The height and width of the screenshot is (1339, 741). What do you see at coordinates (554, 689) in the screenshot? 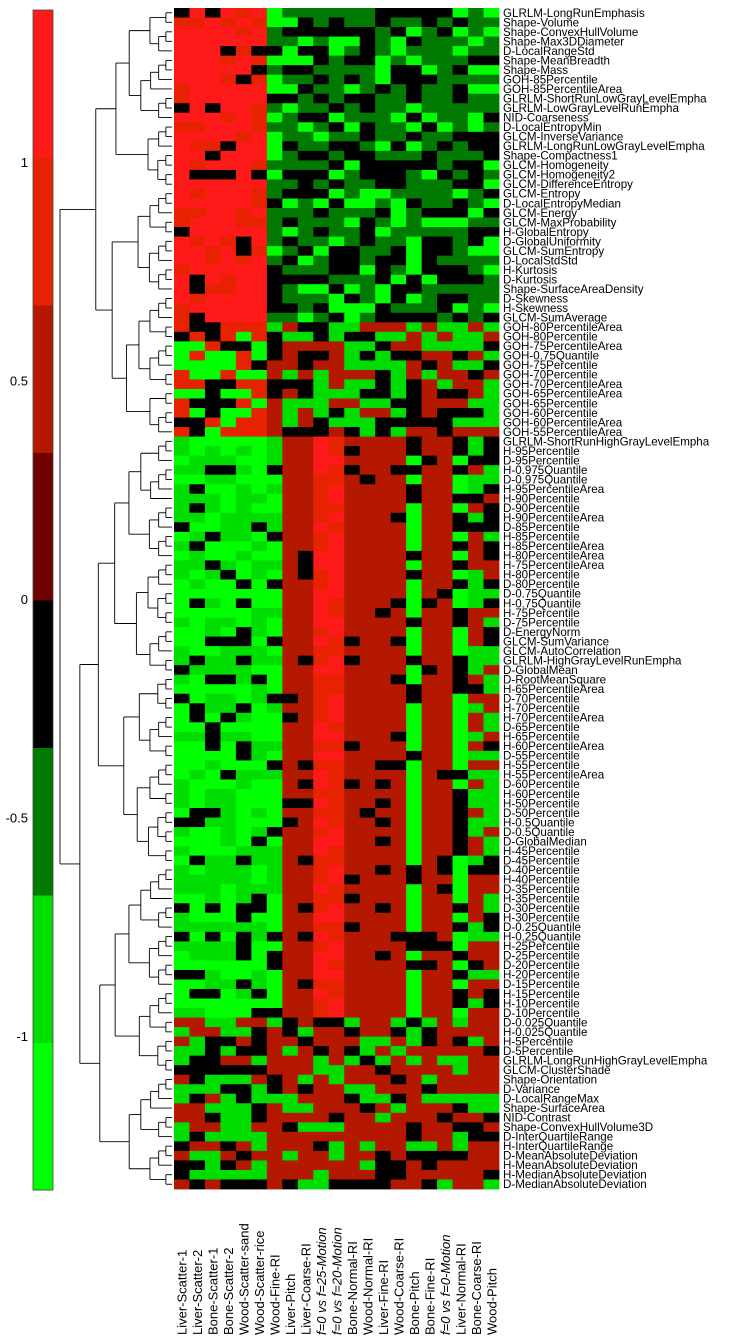
I see `row-label: H-65PercentileArea` at bounding box center [554, 689].